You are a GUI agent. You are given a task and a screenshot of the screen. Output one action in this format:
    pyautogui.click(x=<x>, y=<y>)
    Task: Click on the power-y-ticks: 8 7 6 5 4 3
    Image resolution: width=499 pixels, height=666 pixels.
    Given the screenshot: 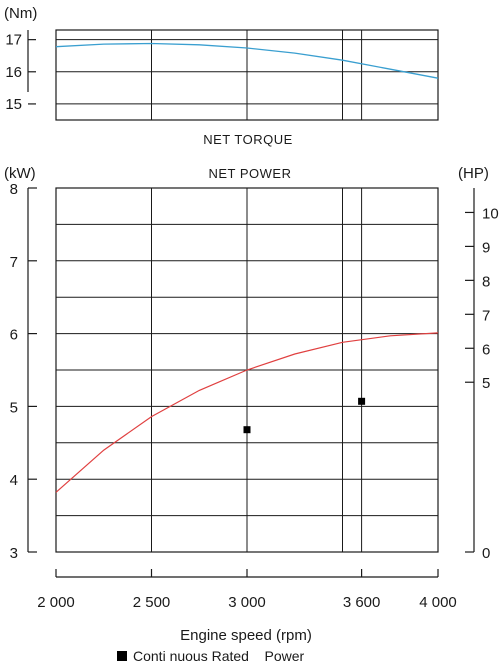 What is the action you would take?
    pyautogui.click(x=23, y=371)
    